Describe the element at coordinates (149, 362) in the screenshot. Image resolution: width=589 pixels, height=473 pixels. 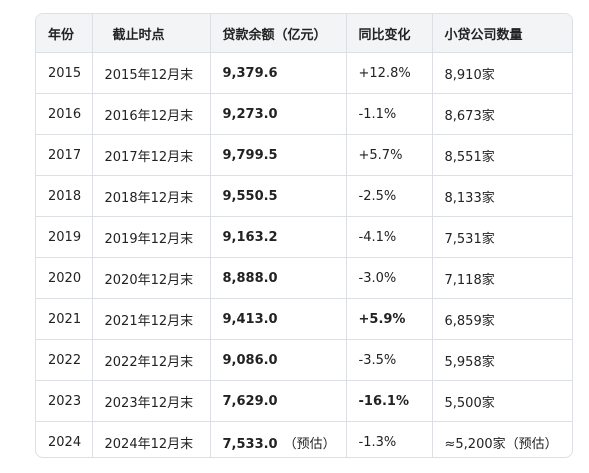
I see `date-cell-text: 2022年12月末` at that location.